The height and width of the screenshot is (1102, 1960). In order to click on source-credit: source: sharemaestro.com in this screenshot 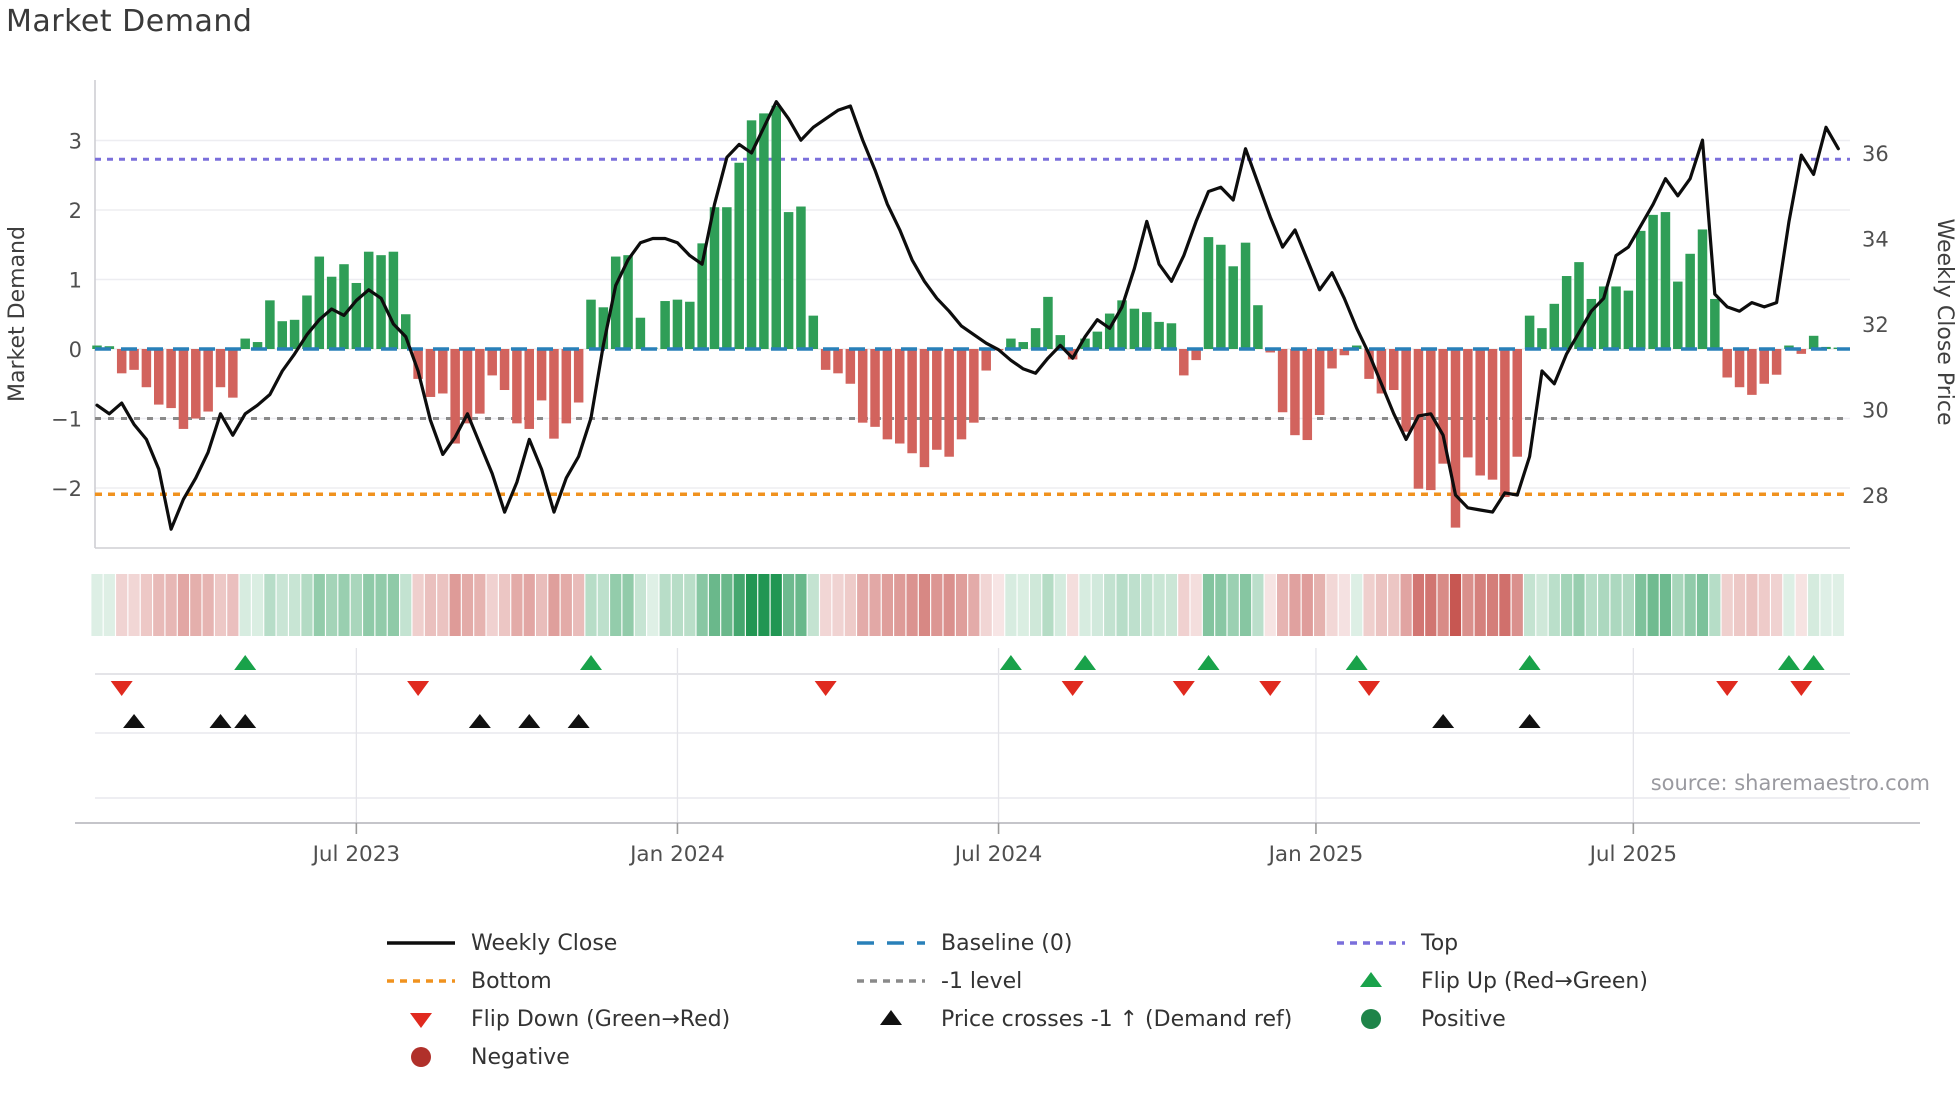, I will do `click(1790, 783)`.